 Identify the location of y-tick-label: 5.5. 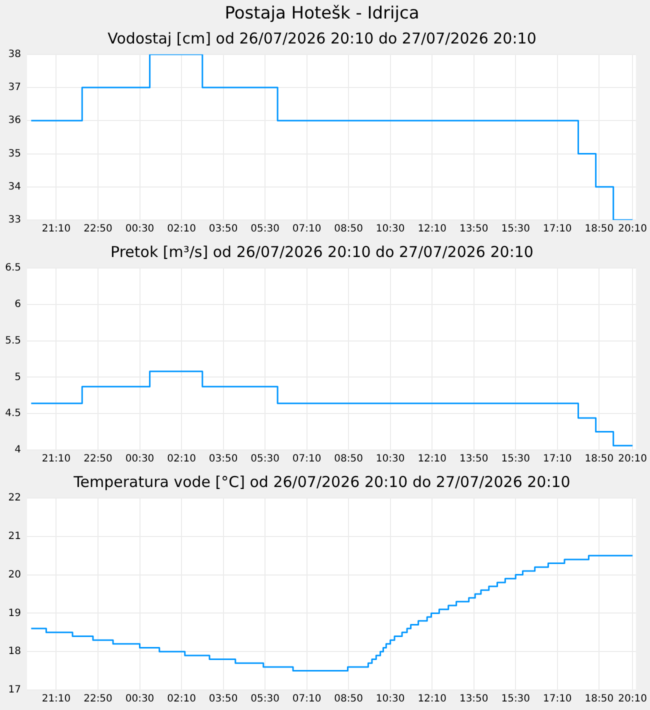
(13, 340).